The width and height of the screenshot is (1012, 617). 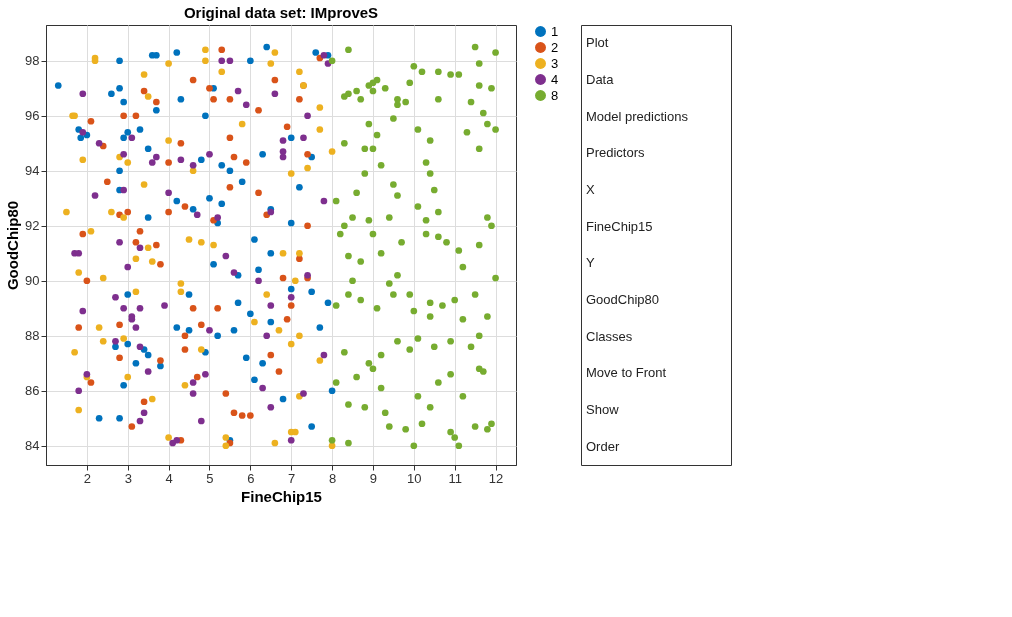 What do you see at coordinates (32, 61) in the screenshot?
I see `y-tick-label: 98` at bounding box center [32, 61].